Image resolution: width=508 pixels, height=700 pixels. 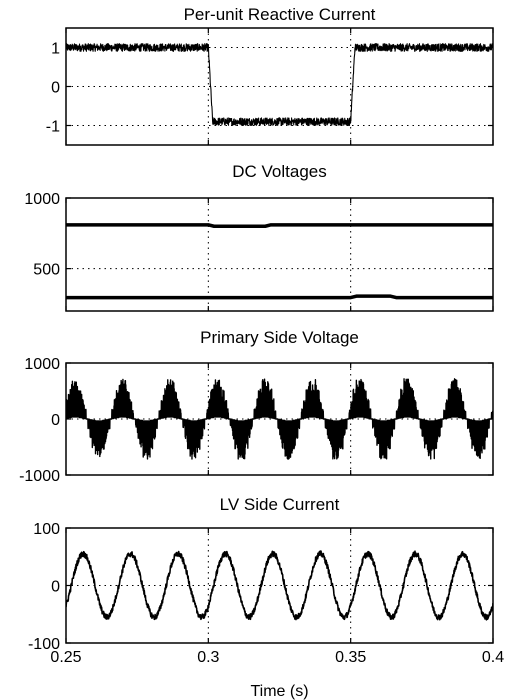 What do you see at coordinates (46, 529) in the screenshot?
I see `y-tick-label: 100` at bounding box center [46, 529].